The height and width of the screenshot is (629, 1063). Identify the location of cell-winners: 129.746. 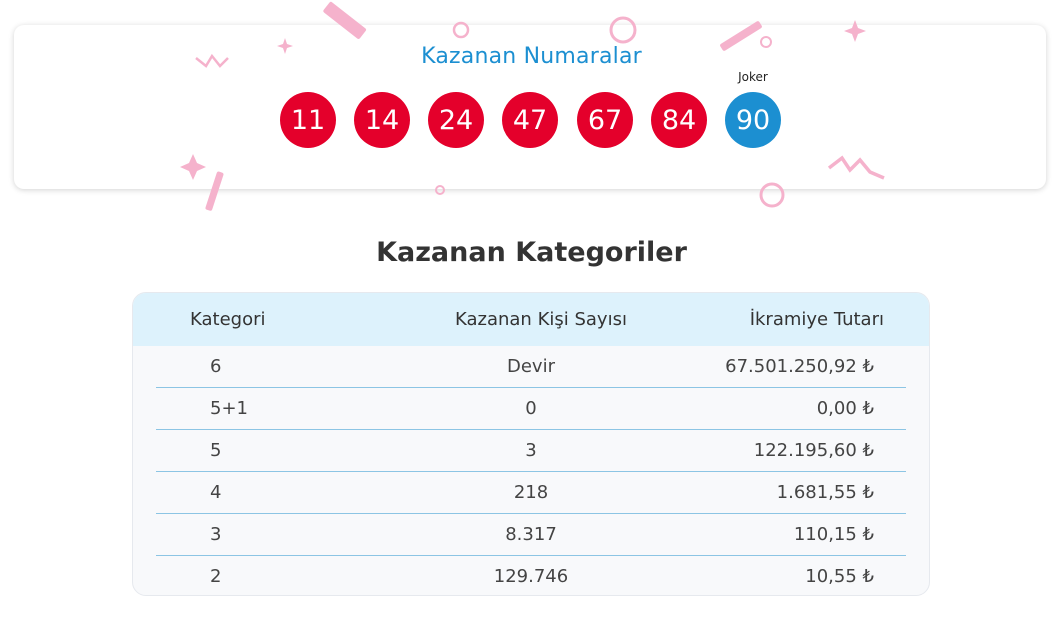
(531, 576).